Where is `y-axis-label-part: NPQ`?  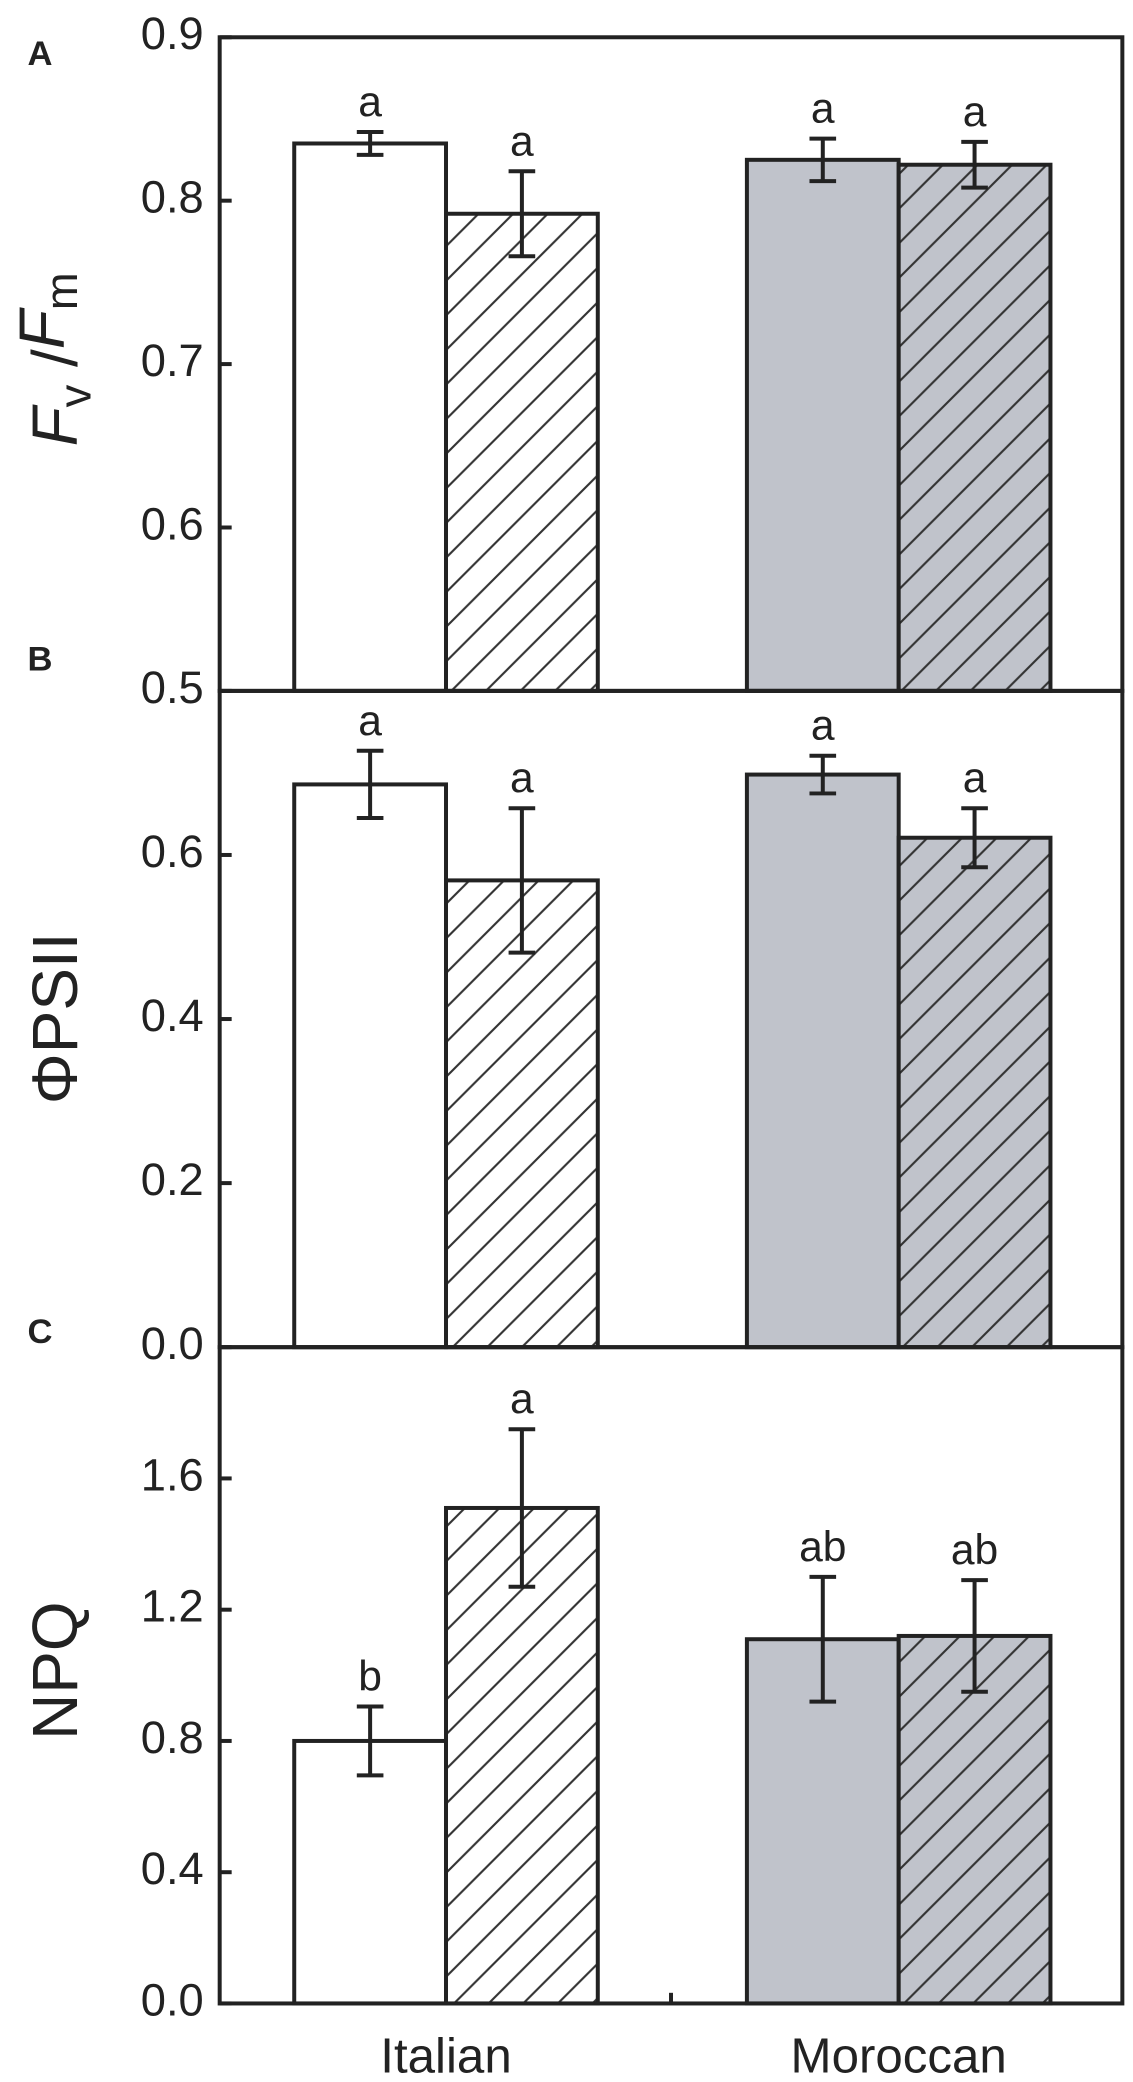
y-axis-label-part: NPQ is located at coordinates (55, 1670).